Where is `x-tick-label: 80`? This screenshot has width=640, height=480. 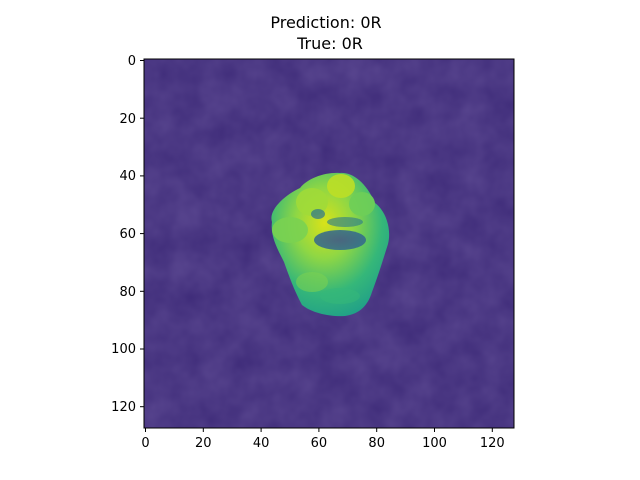
x-tick-label: 80 is located at coordinates (376, 443).